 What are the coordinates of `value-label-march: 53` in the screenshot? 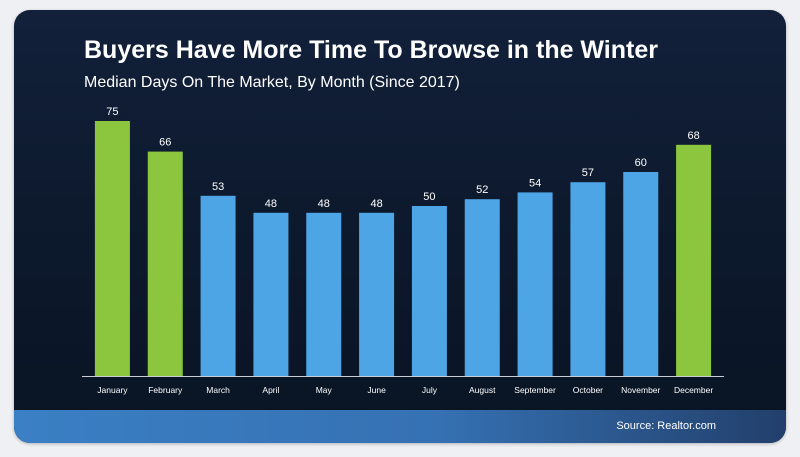 It's located at (218, 187).